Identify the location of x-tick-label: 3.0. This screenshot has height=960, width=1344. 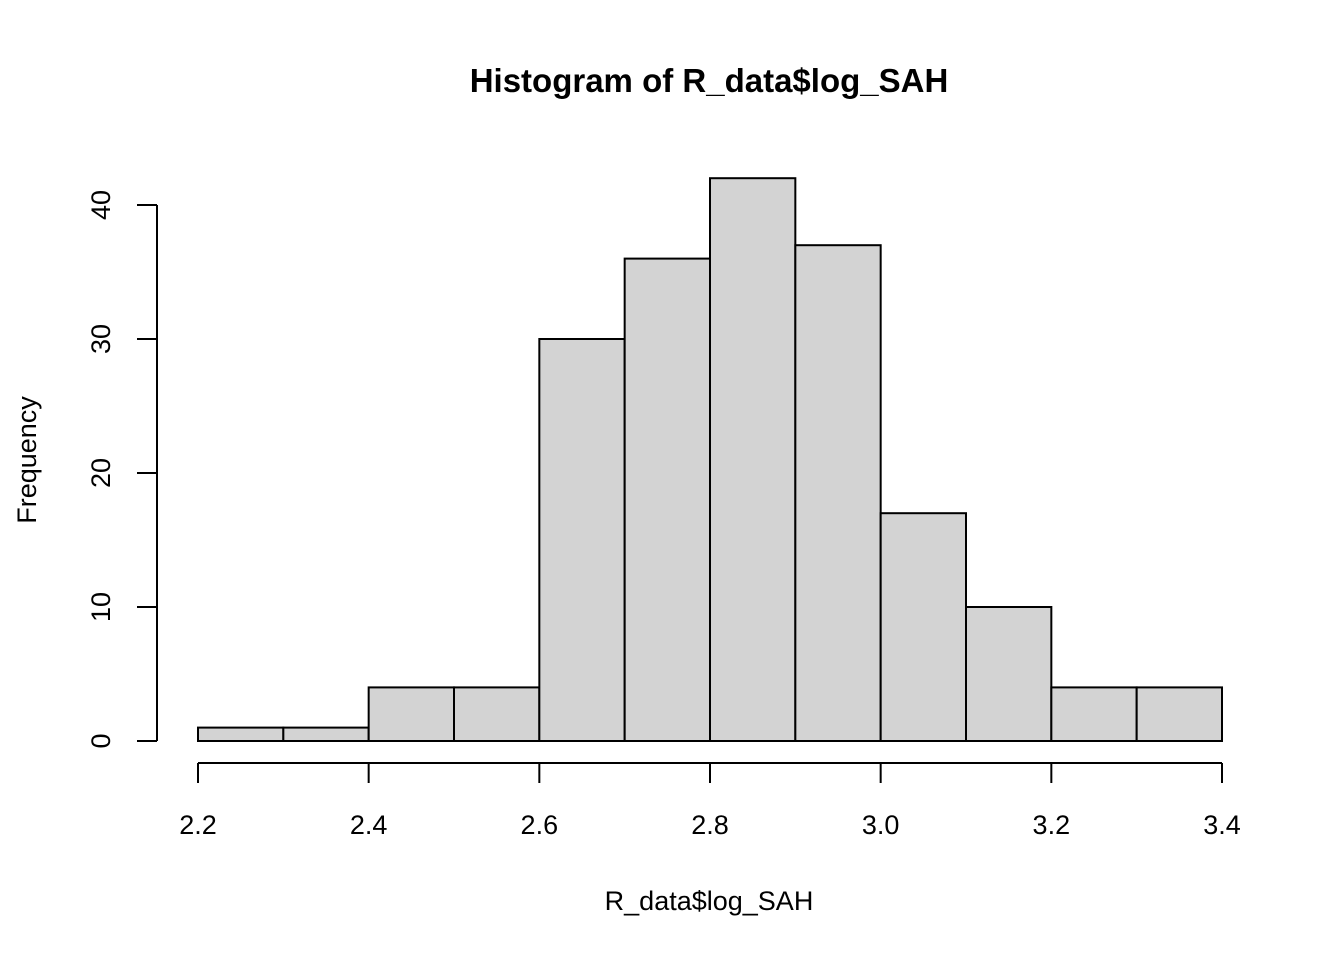
(881, 825).